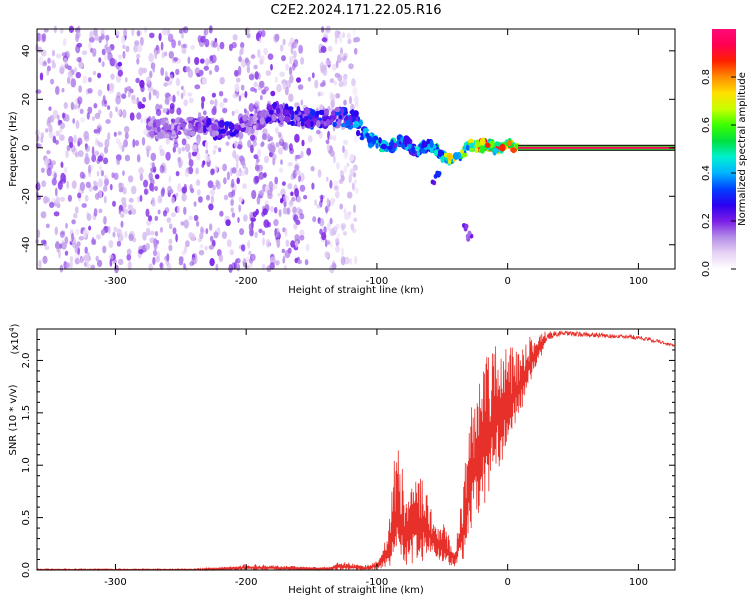 The height and width of the screenshot is (600, 750). Describe the element at coordinates (507, 281) in the screenshot. I see `x-tick-label: 0` at that location.